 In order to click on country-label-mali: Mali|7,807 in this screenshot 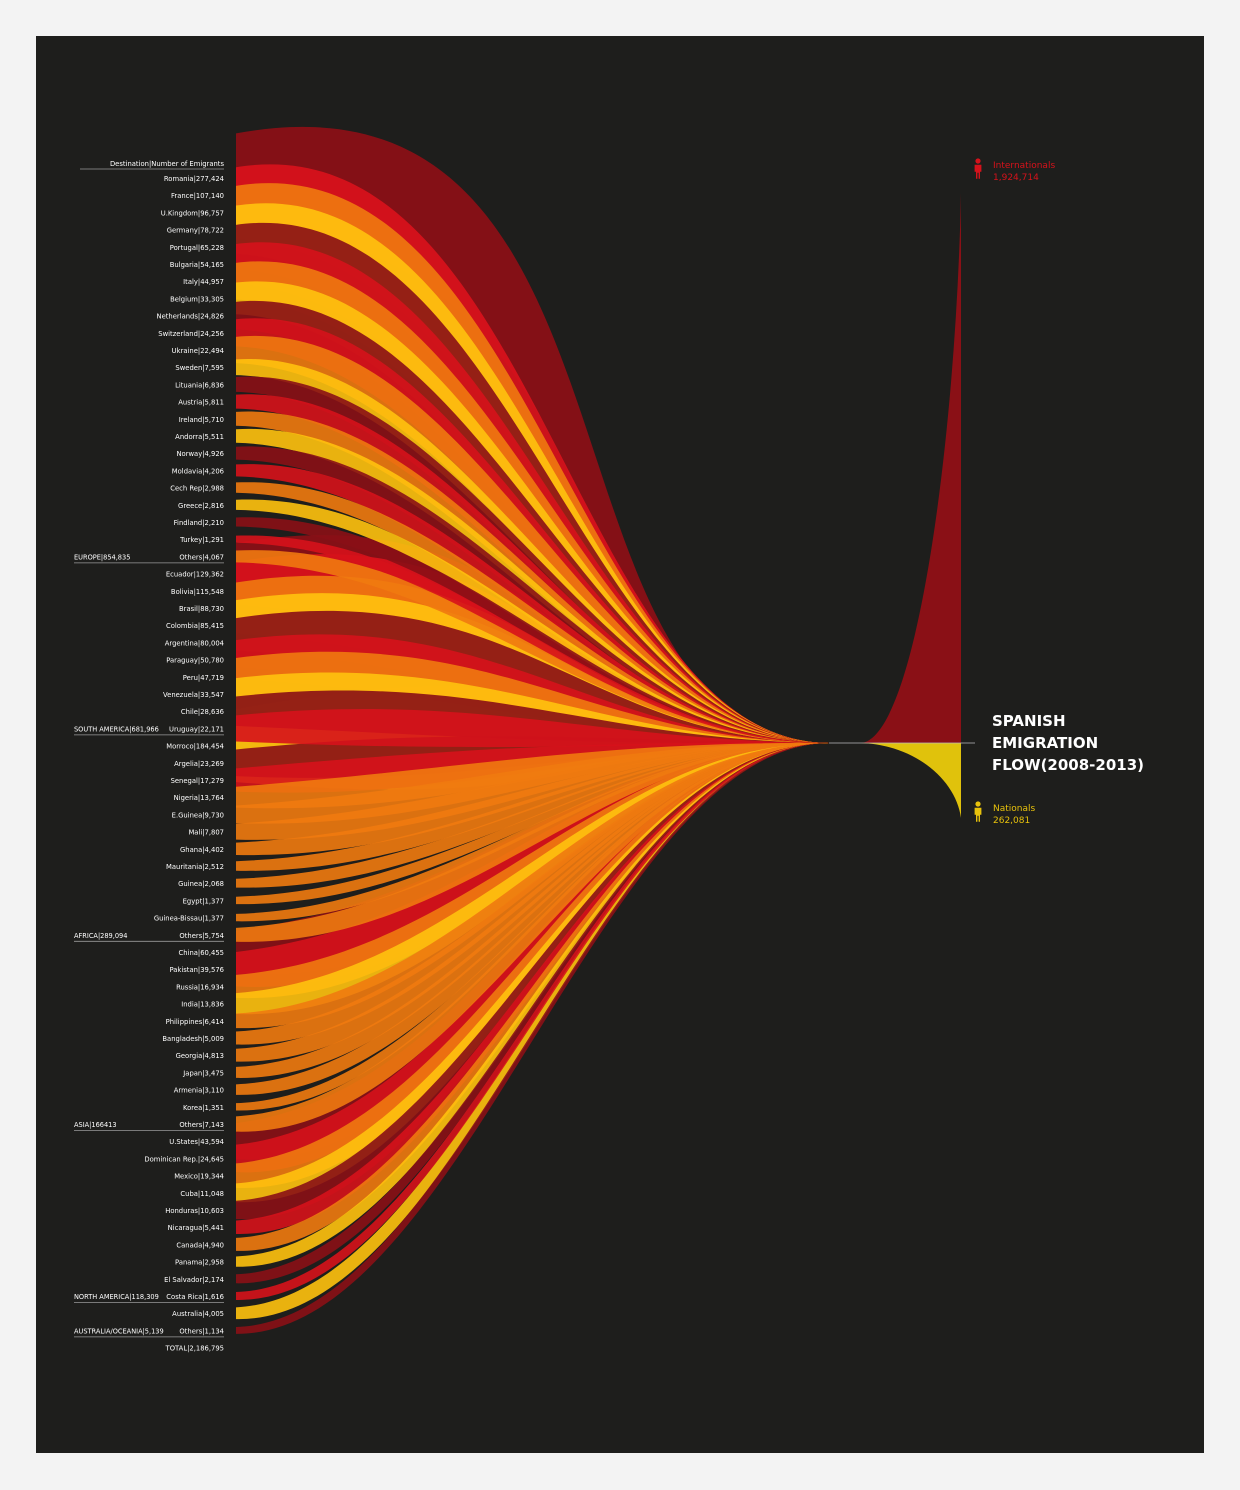, I will do `click(206, 833)`.